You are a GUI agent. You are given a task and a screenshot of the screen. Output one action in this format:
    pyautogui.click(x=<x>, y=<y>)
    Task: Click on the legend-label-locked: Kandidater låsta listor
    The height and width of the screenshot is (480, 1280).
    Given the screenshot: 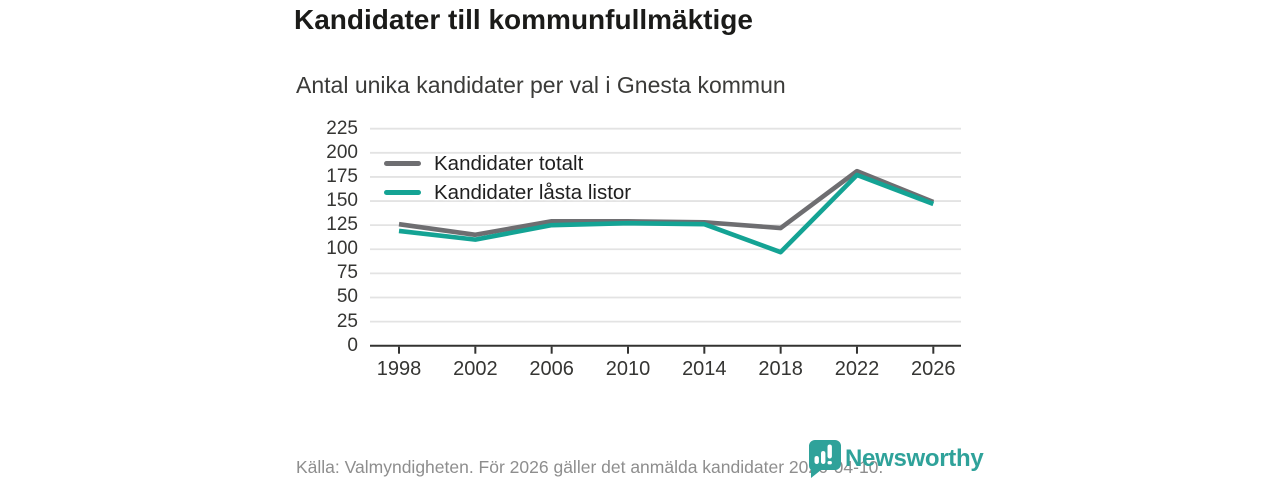 What is the action you would take?
    pyautogui.click(x=533, y=192)
    